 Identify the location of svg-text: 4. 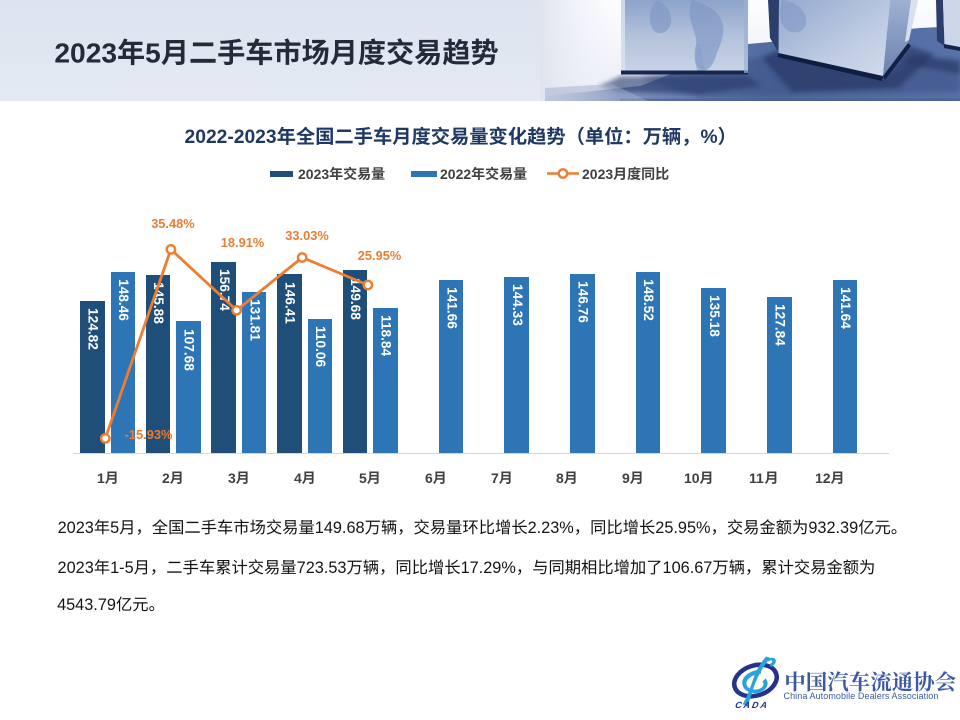
(298, 478).